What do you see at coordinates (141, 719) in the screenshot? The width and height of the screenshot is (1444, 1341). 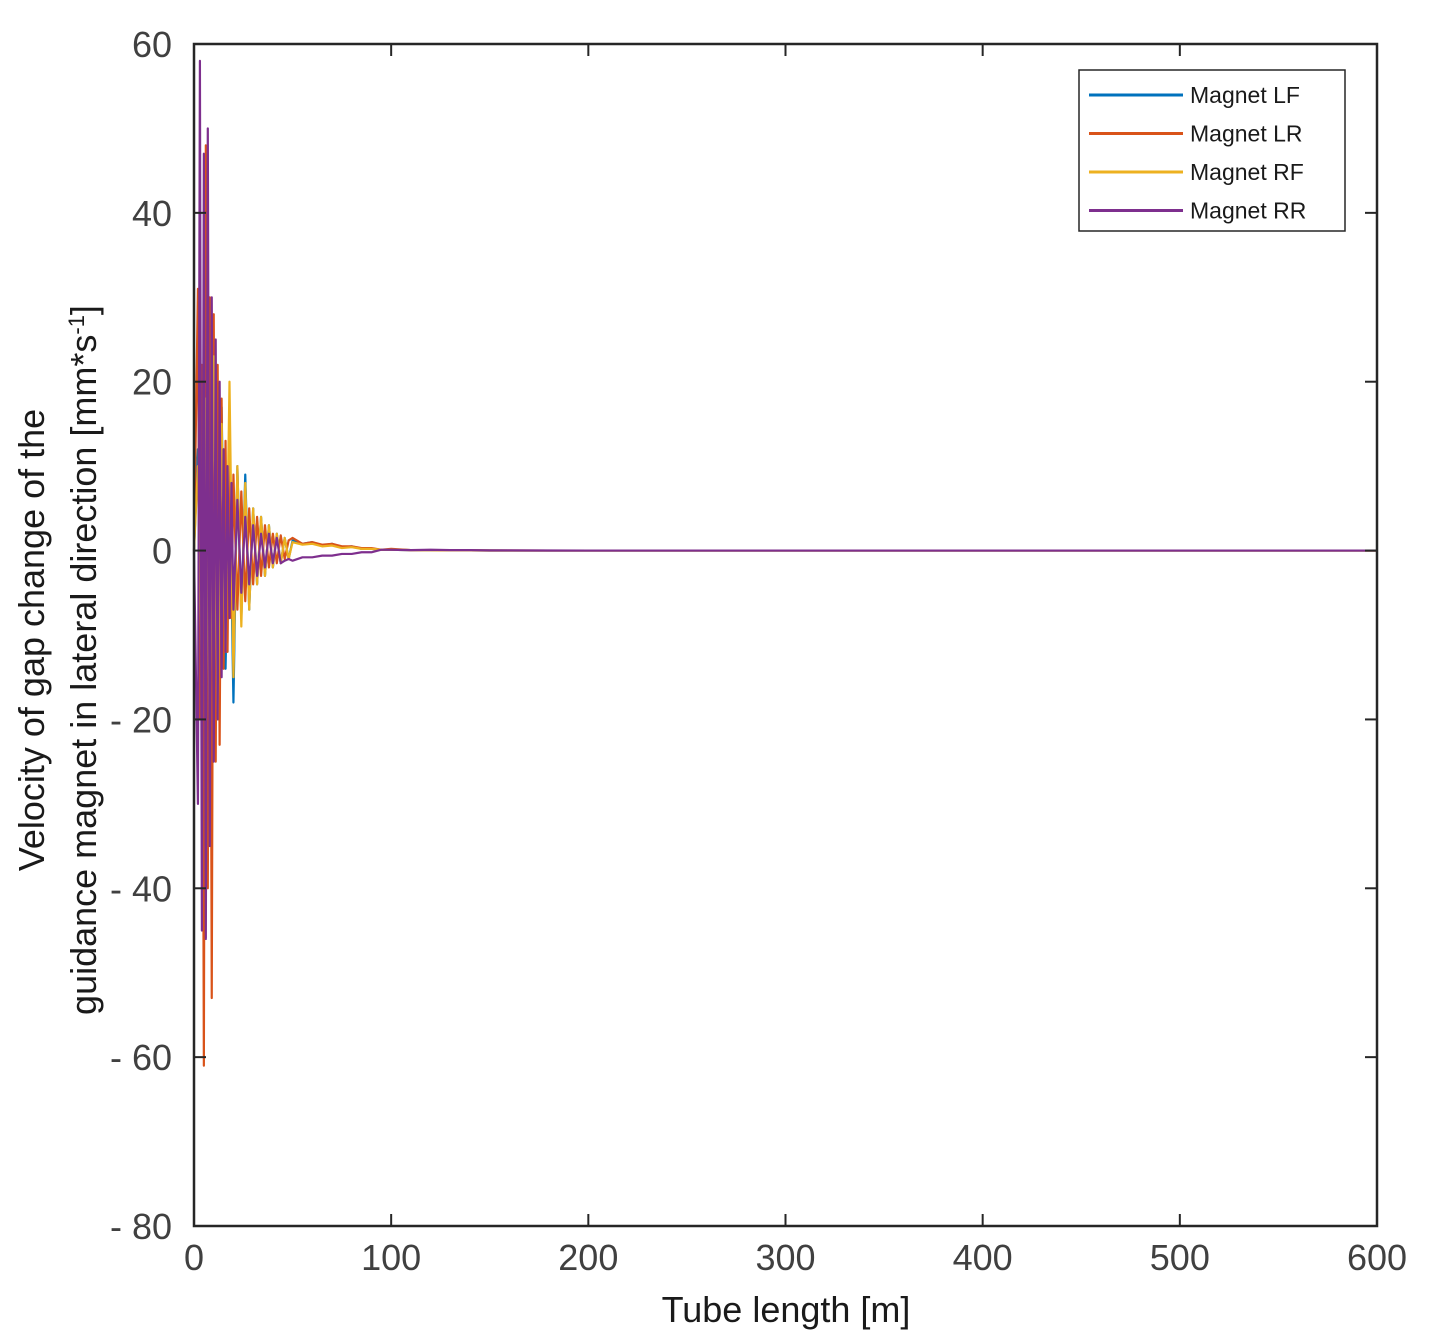 I see `y-tick-label: - 20` at bounding box center [141, 719].